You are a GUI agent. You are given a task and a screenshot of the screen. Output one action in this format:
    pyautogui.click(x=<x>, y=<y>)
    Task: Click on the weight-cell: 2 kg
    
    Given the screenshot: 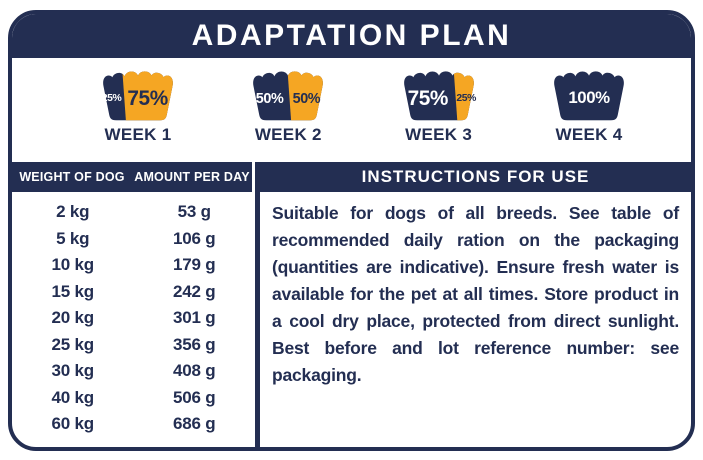 What is the action you would take?
    pyautogui.click(x=73, y=212)
    